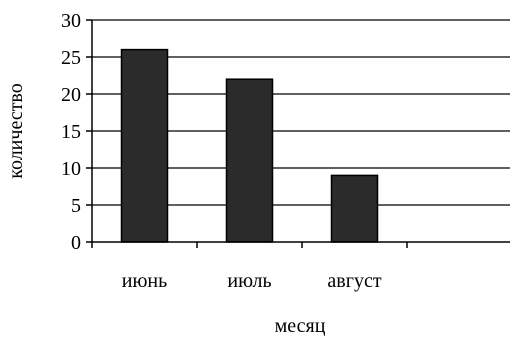  Describe the element at coordinates (71, 21) in the screenshot. I see `y-tick-label: 30` at that location.